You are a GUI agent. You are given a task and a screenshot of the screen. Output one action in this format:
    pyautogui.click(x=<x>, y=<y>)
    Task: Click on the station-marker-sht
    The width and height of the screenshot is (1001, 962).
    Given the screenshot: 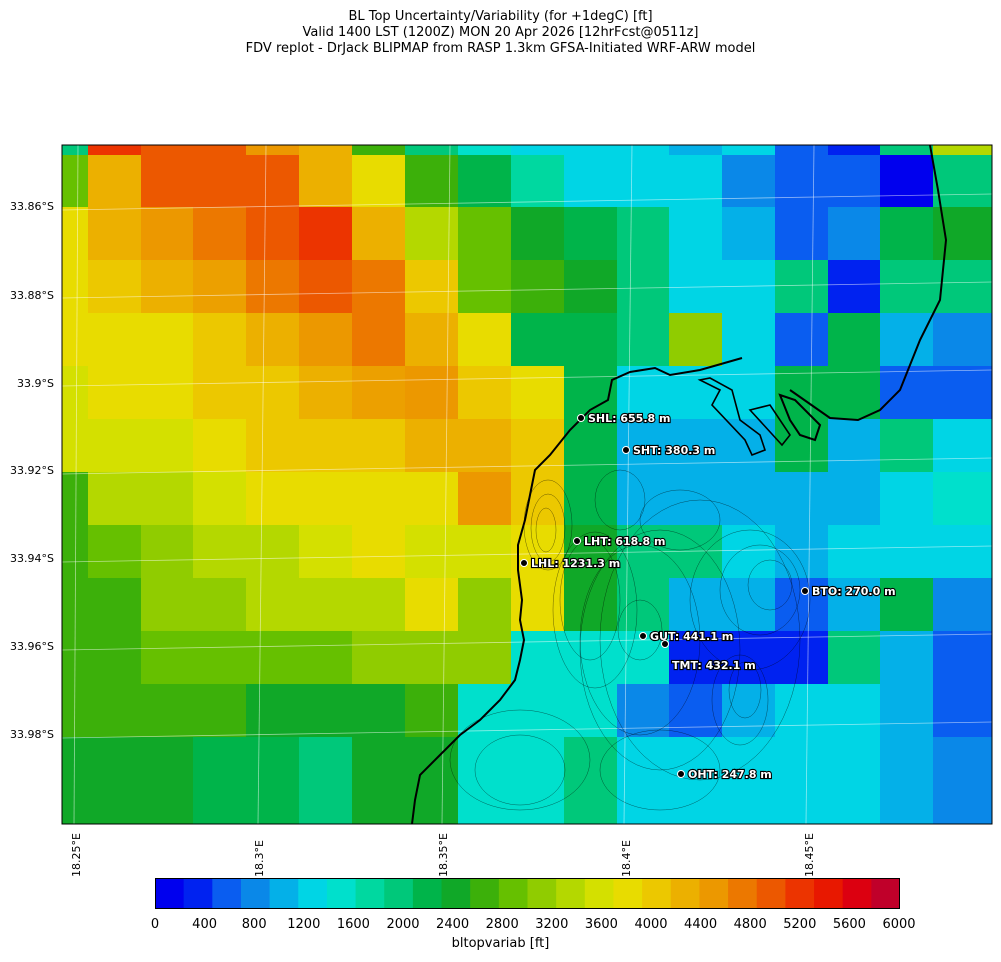 What is the action you would take?
    pyautogui.click(x=626, y=450)
    